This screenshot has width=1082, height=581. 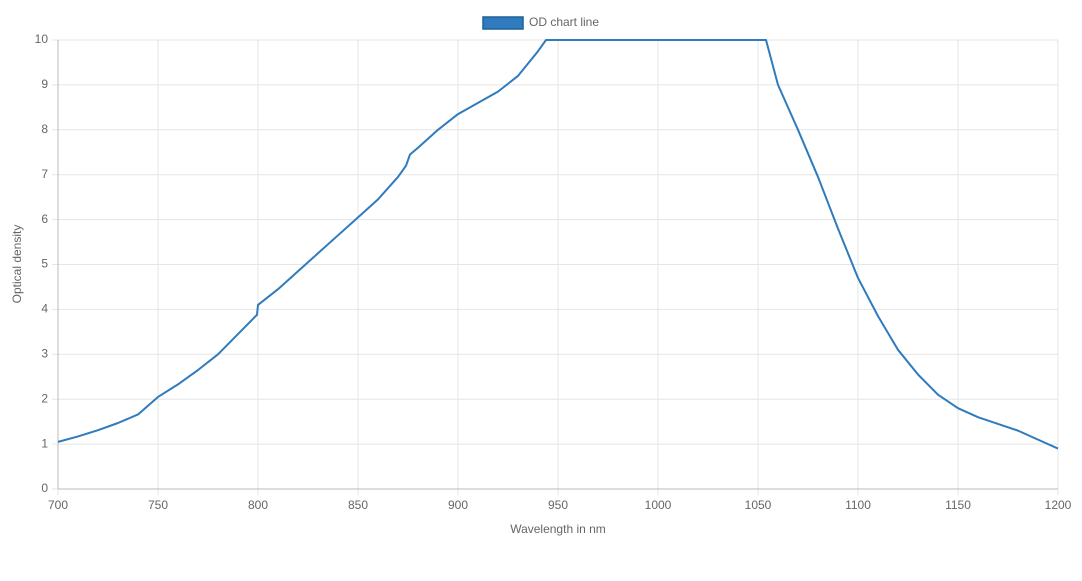 I want to click on y-tick-label: 8, so click(x=44, y=129).